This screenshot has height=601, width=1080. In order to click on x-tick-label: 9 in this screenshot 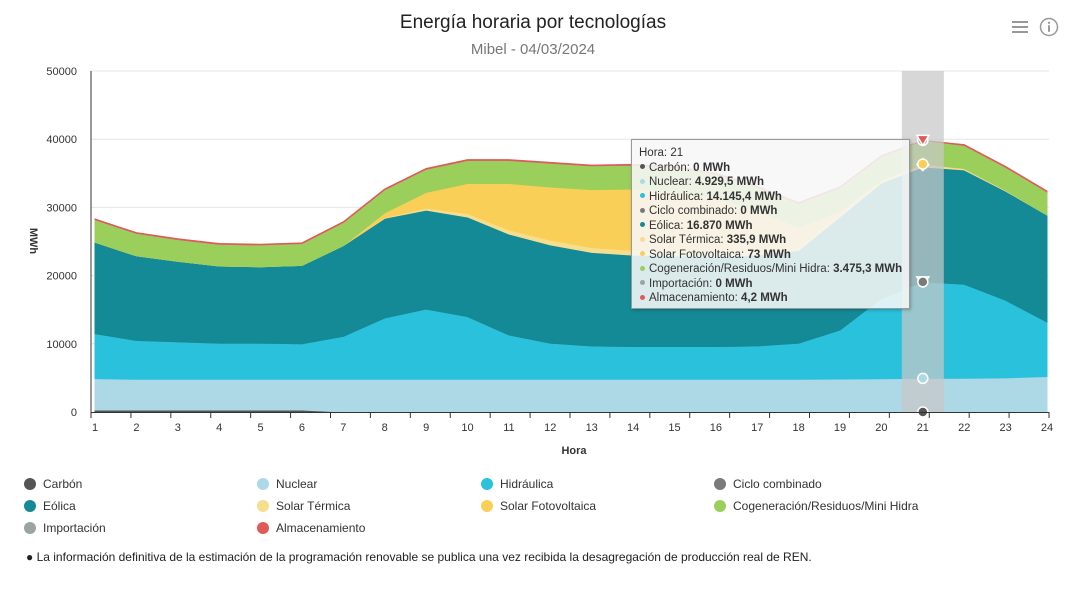, I will do `click(426, 428)`.